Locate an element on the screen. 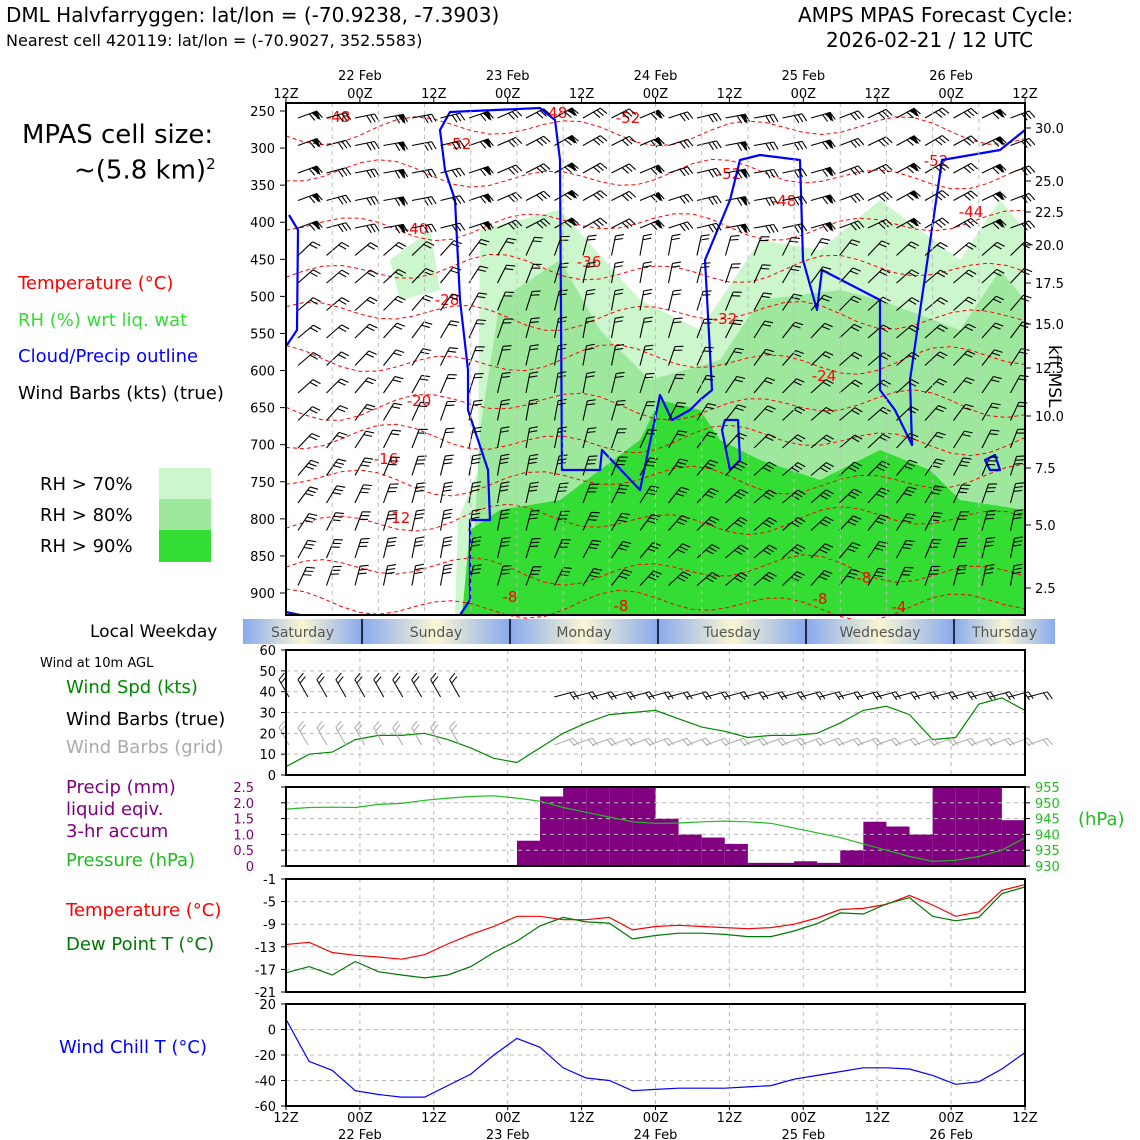  wind-barb-flag is located at coordinates (401, 146).